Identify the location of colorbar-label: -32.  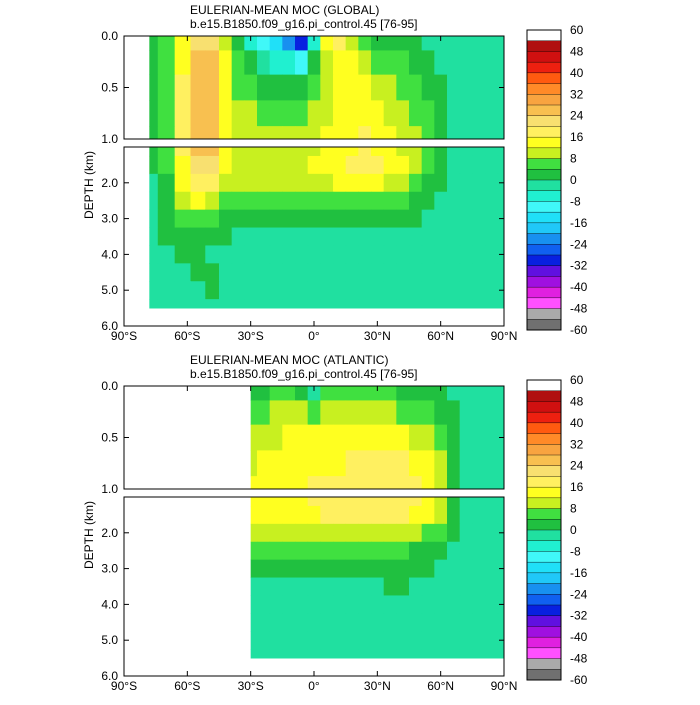
(579, 616).